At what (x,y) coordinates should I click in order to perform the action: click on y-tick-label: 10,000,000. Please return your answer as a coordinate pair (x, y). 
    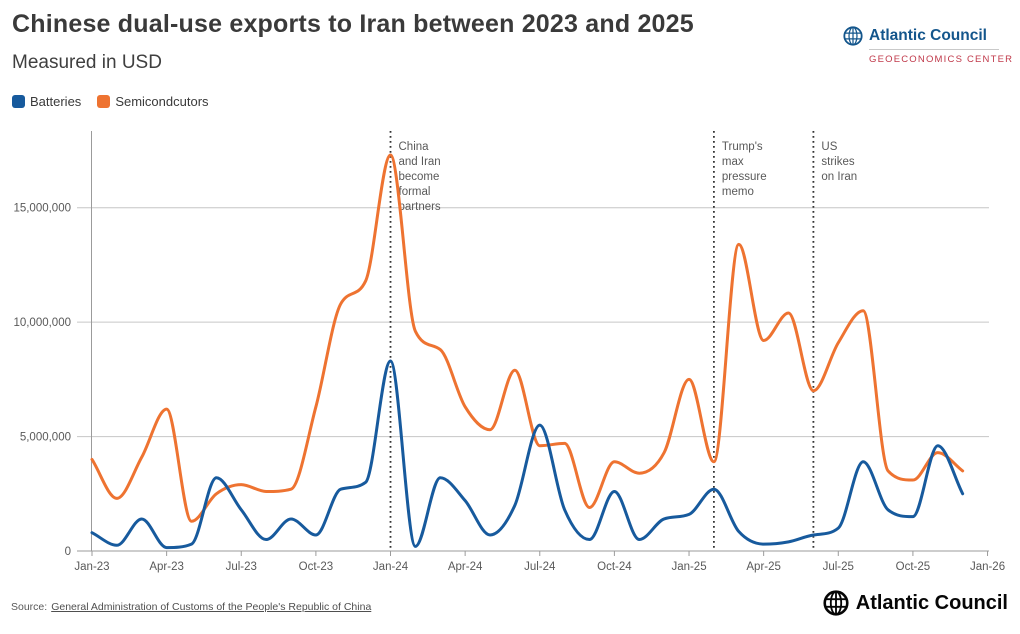
    Looking at the image, I should click on (42, 323).